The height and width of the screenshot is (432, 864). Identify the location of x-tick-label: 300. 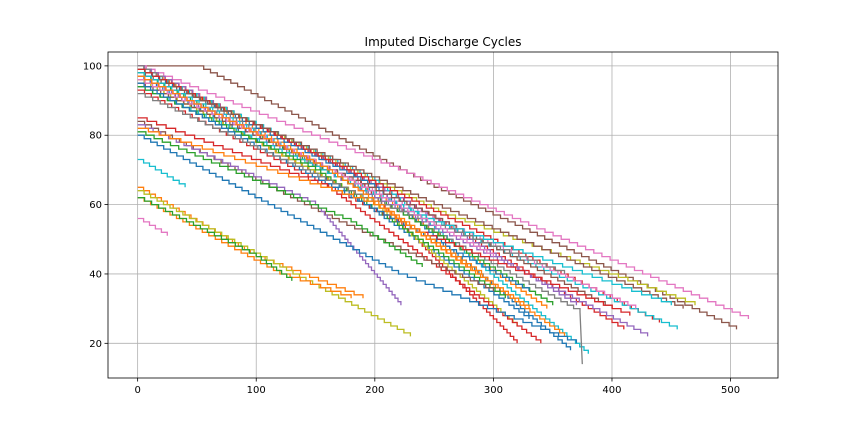
(493, 390).